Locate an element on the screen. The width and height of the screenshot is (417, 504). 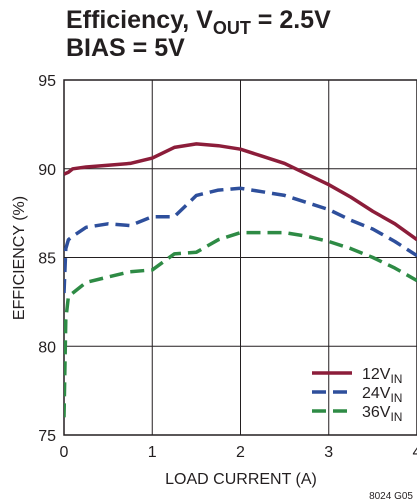
y-tick-label: 95 is located at coordinates (47, 81).